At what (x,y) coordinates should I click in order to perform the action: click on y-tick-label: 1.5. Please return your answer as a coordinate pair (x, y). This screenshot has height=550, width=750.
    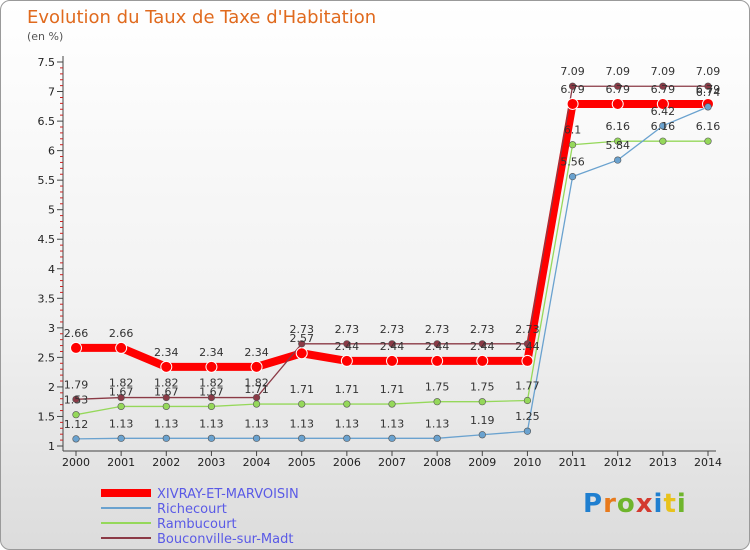
    Looking at the image, I should click on (47, 416).